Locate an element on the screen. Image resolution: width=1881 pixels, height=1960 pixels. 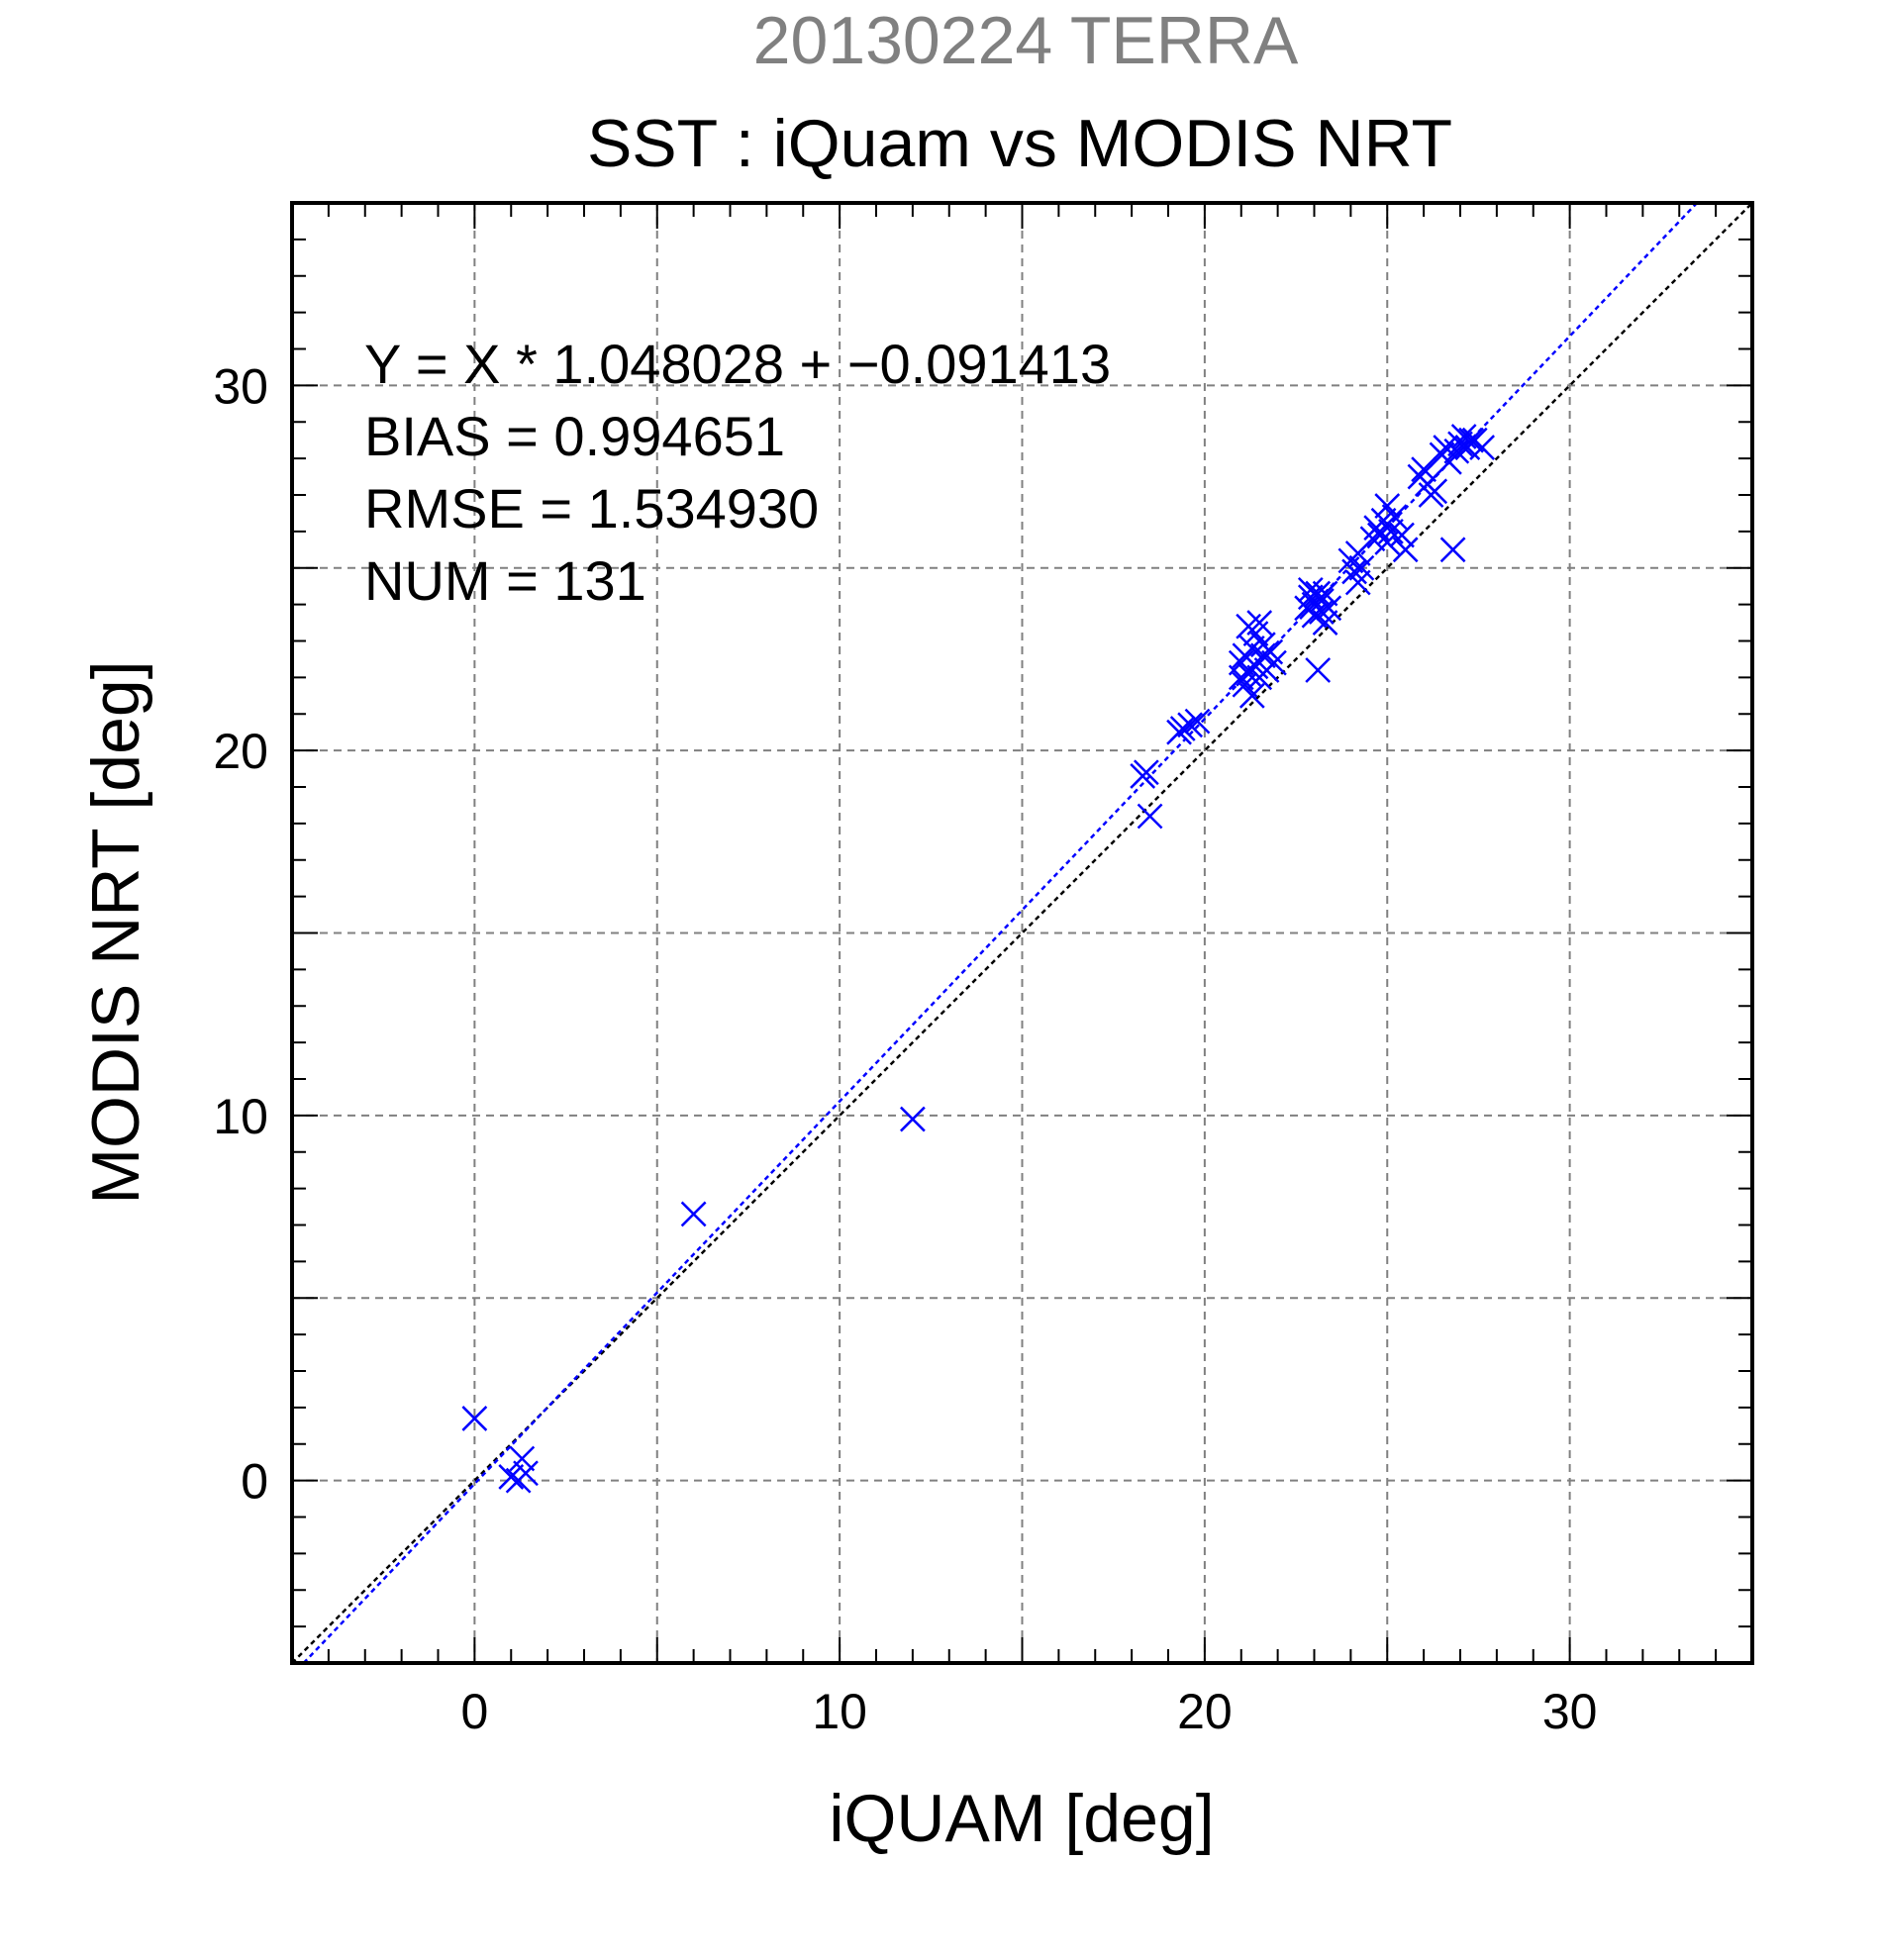
y-tick-label: 10 is located at coordinates (241, 1116).